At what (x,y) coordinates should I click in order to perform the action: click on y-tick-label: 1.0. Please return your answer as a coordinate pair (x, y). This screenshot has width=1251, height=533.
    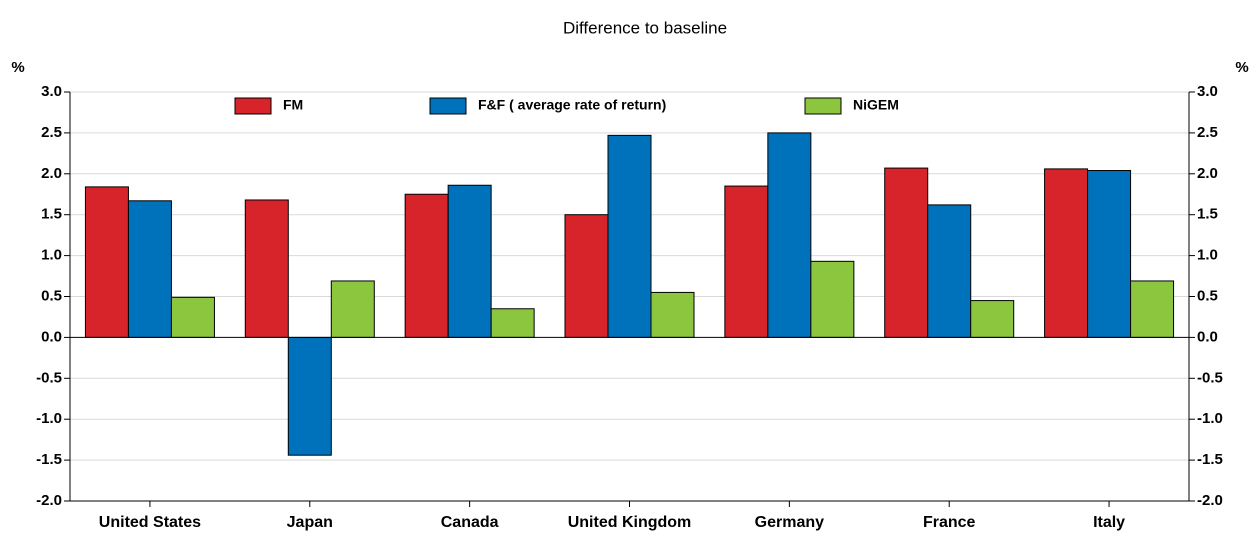
    Looking at the image, I should click on (51, 255).